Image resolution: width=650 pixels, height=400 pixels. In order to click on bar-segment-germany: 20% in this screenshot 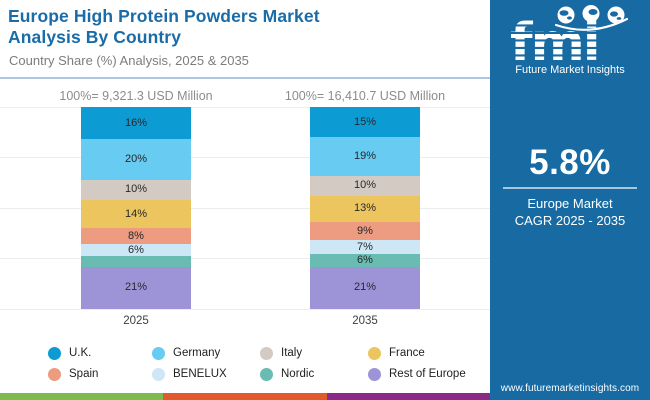, I will do `click(136, 159)`.